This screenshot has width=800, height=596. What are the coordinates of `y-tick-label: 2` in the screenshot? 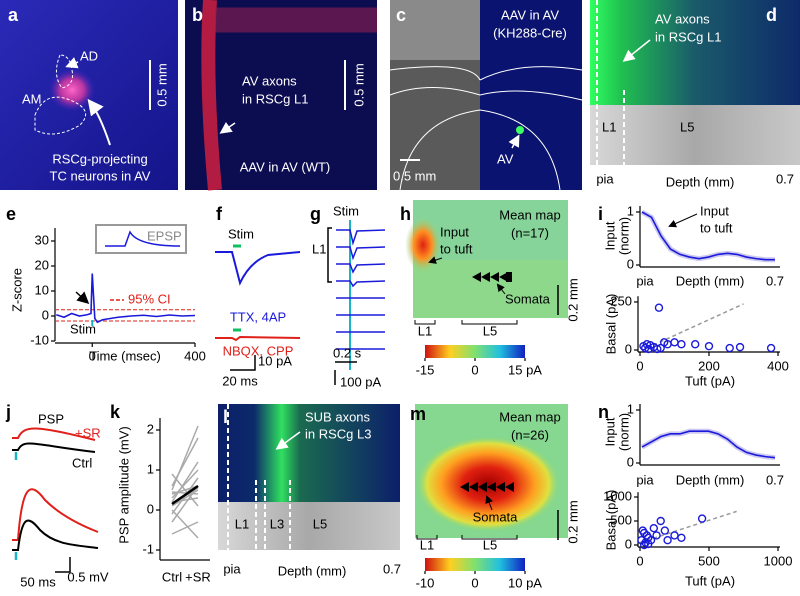 It's located at (150, 428).